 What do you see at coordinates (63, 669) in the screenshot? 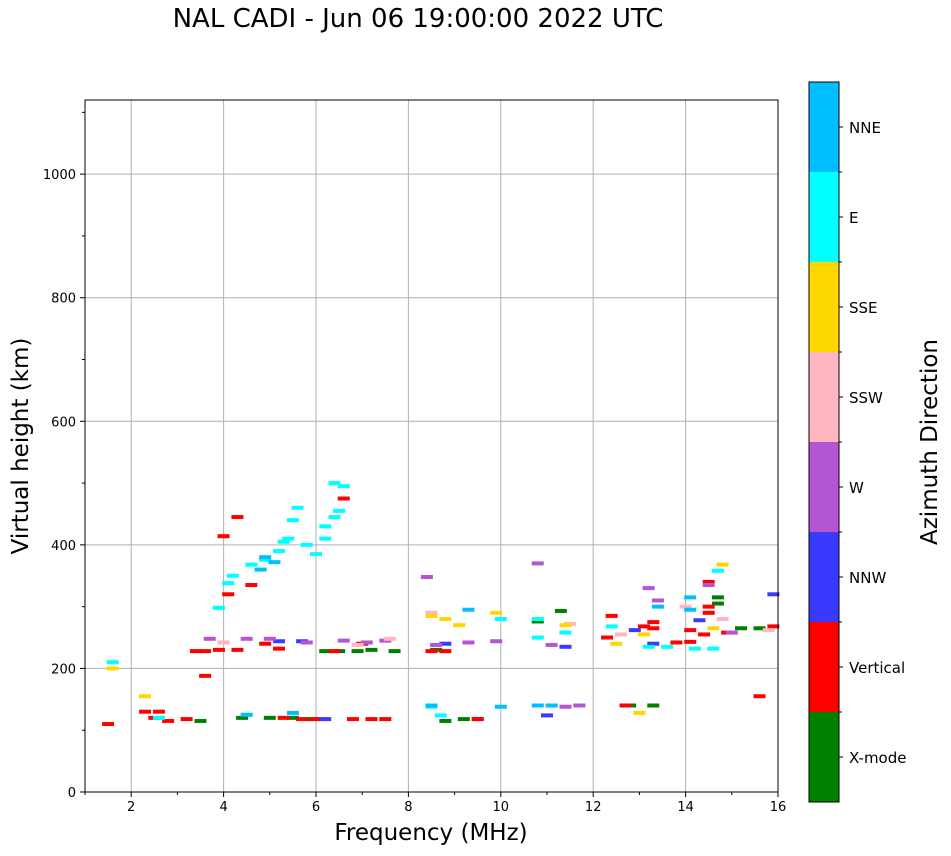
I see `y-tick-label: 200` at bounding box center [63, 669].